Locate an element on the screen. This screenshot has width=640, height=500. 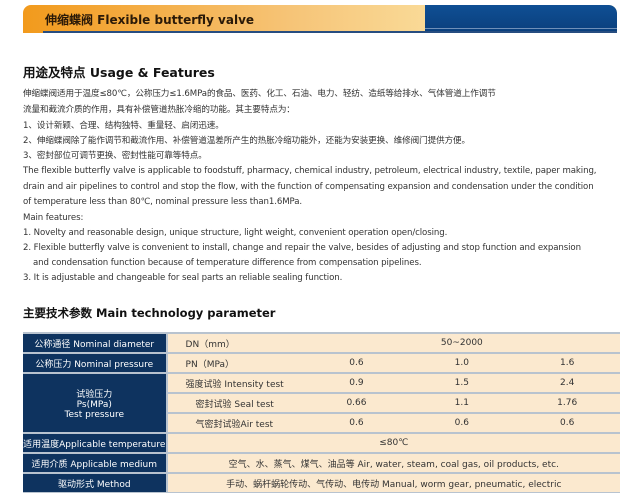
row-label: 驱动形式 Method is located at coordinates (95, 482).